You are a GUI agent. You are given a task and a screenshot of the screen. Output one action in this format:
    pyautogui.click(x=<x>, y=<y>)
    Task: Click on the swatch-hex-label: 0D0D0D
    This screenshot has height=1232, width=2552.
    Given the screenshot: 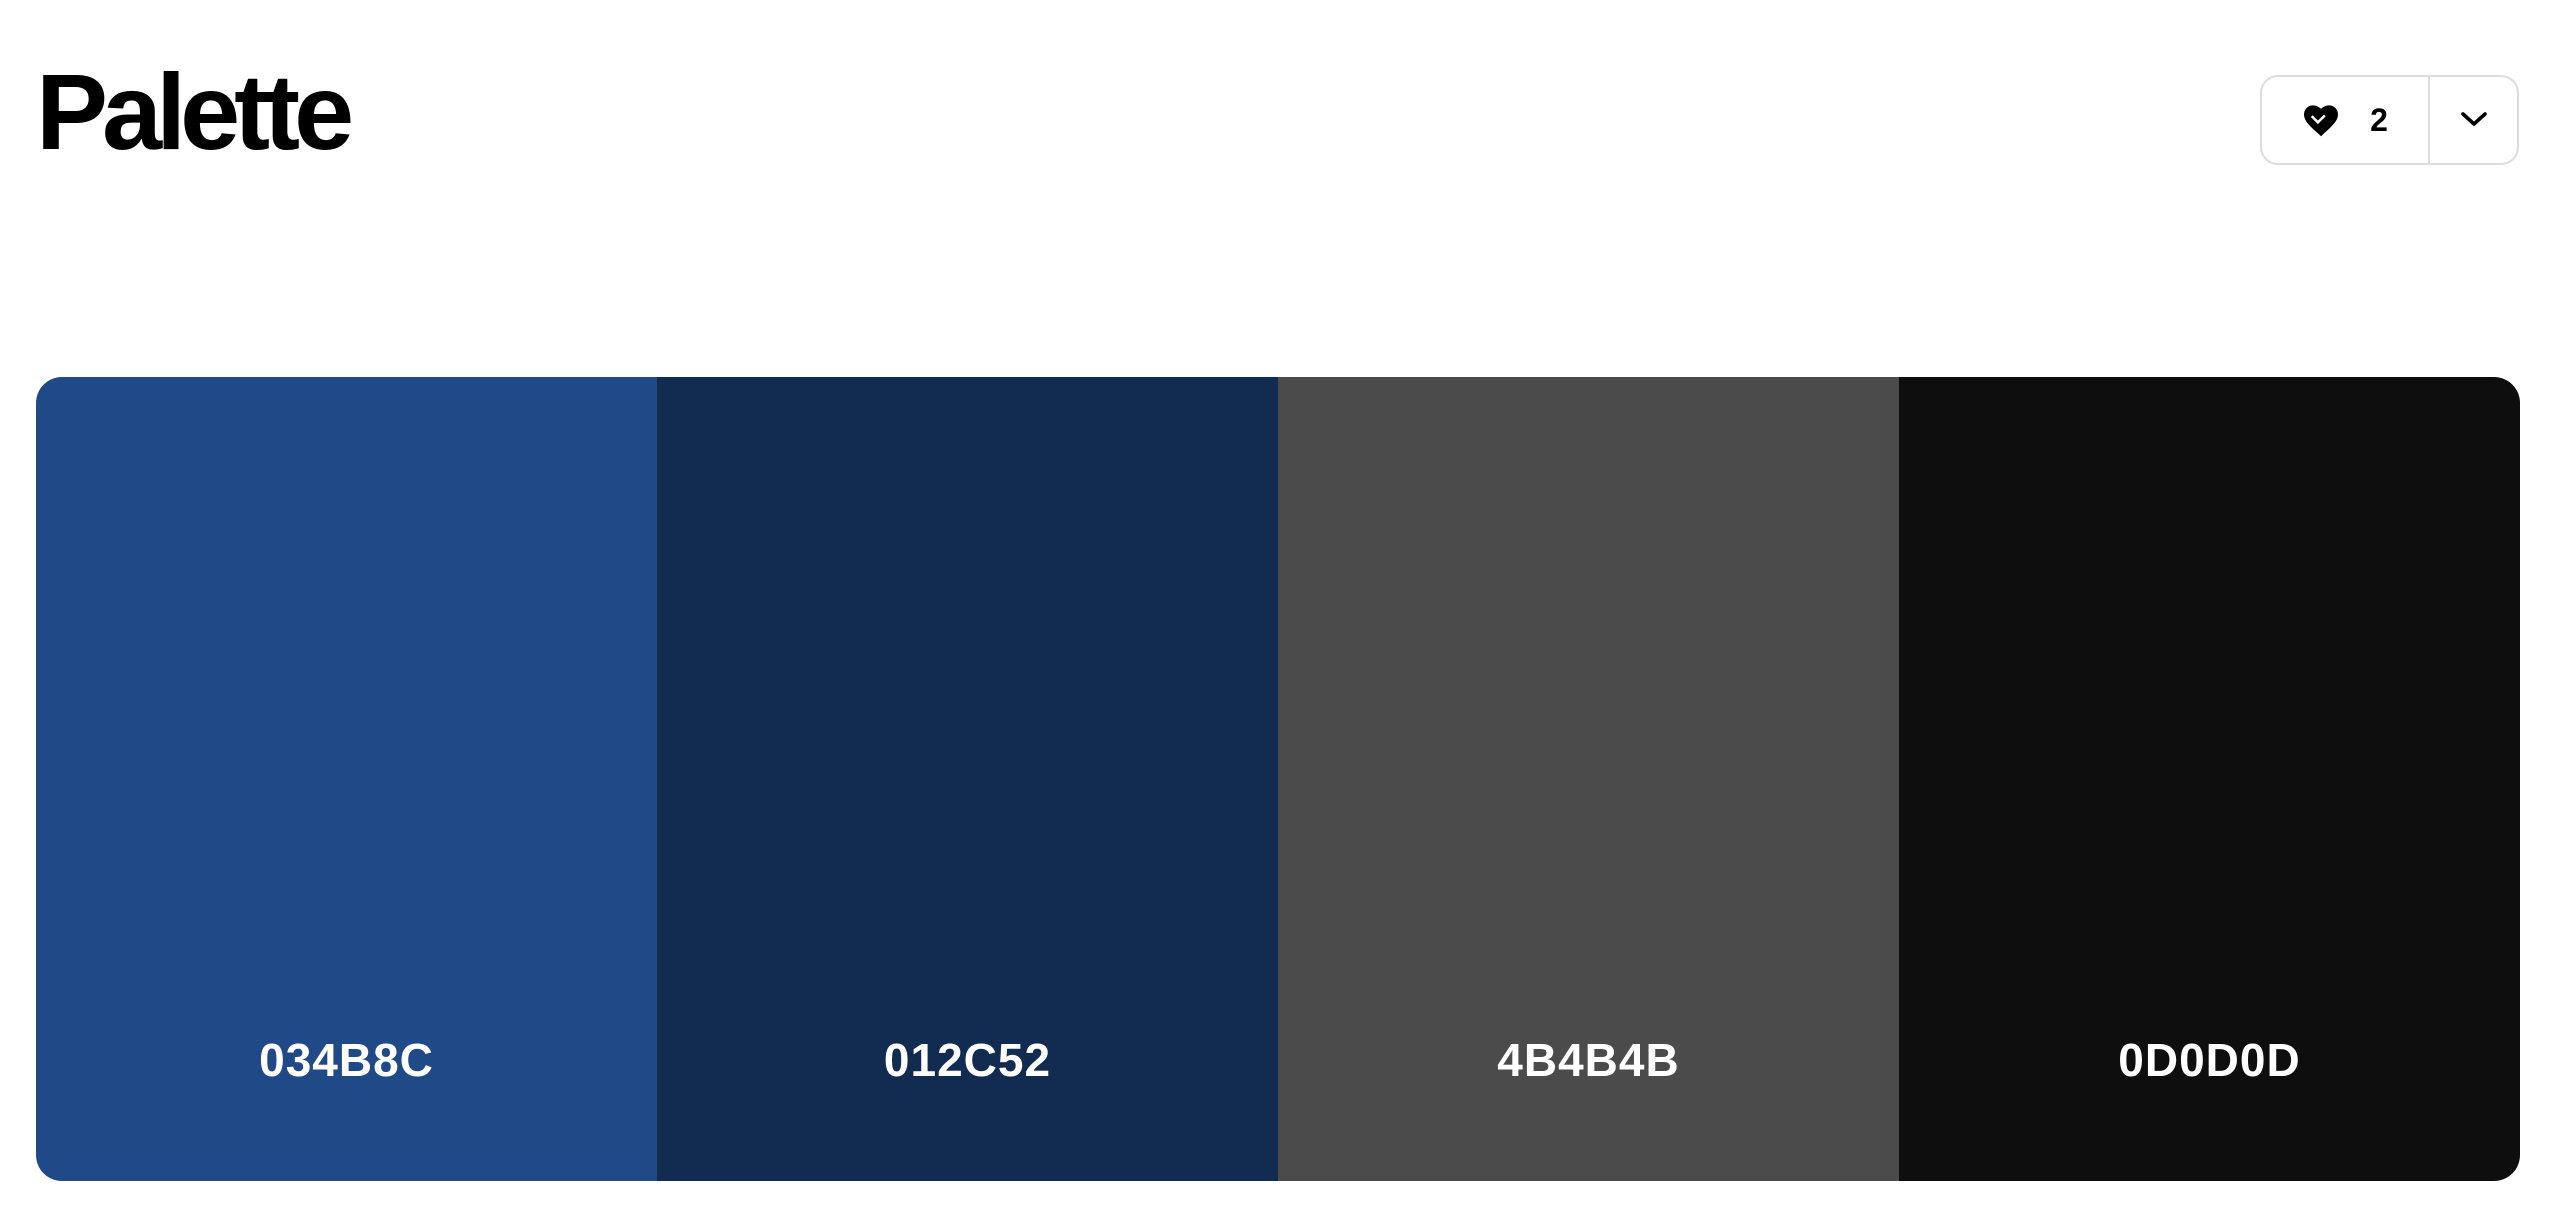 What is the action you would take?
    pyautogui.click(x=2209, y=1060)
    